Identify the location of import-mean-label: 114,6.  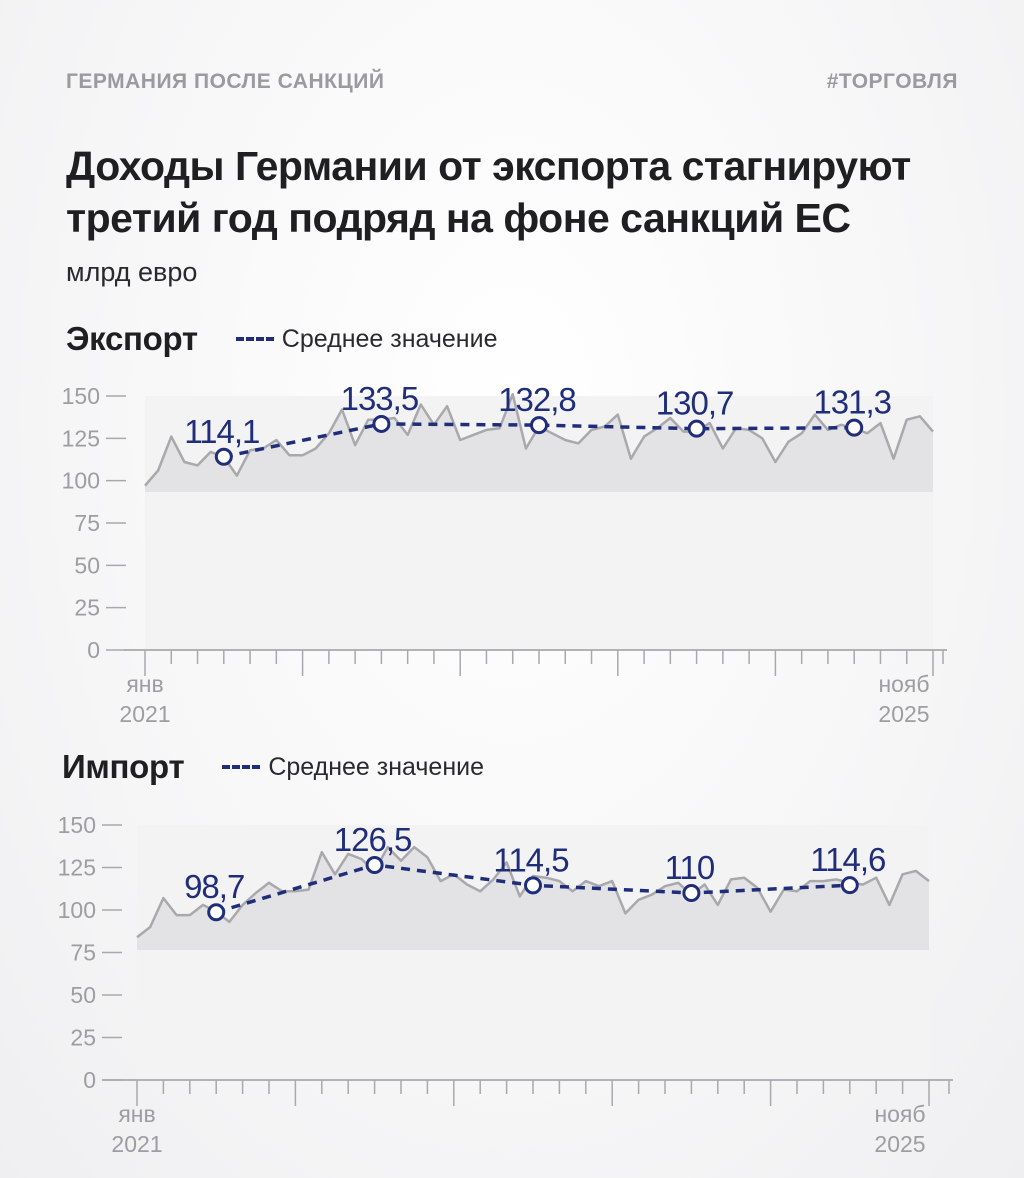
(847, 859).